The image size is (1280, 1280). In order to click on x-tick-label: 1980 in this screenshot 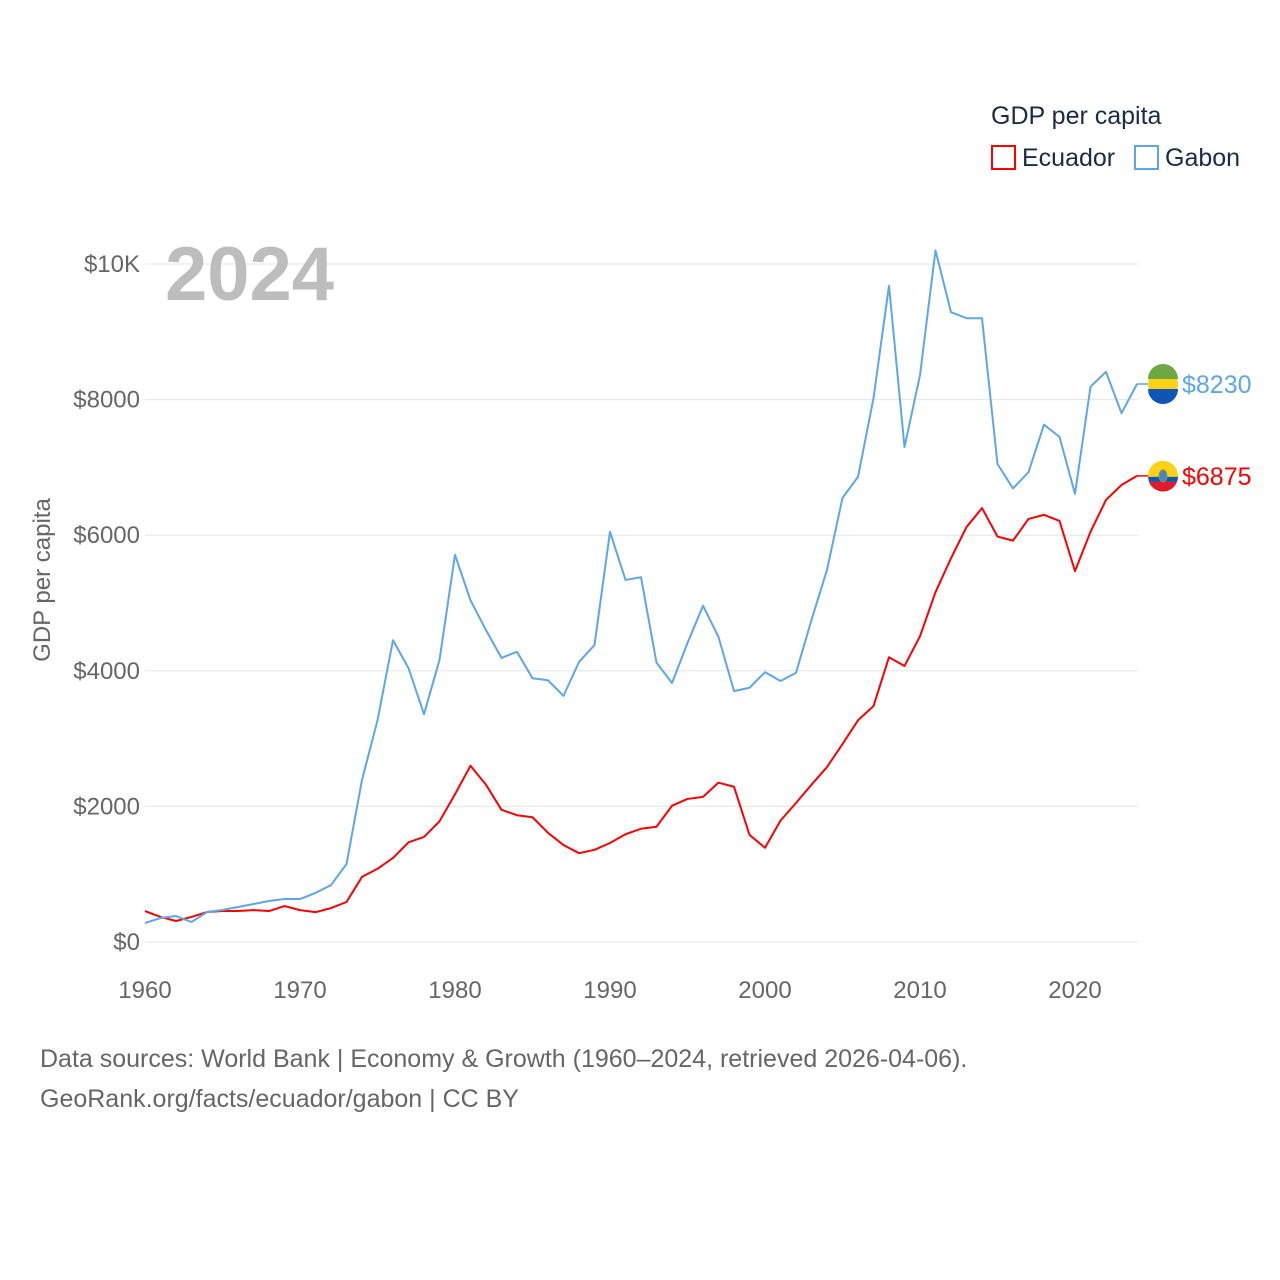, I will do `click(454, 990)`.